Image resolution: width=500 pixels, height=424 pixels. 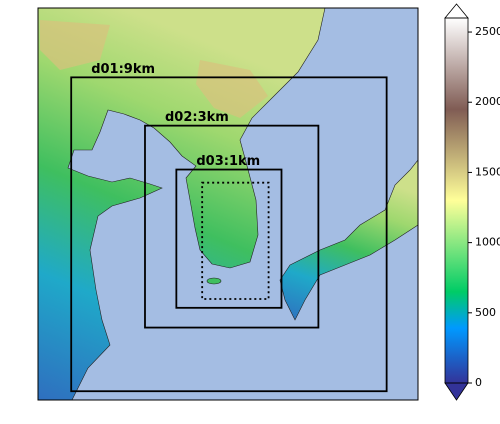 What do you see at coordinates (478, 382) in the screenshot?
I see `colorbar-tick-label: 0` at bounding box center [478, 382].